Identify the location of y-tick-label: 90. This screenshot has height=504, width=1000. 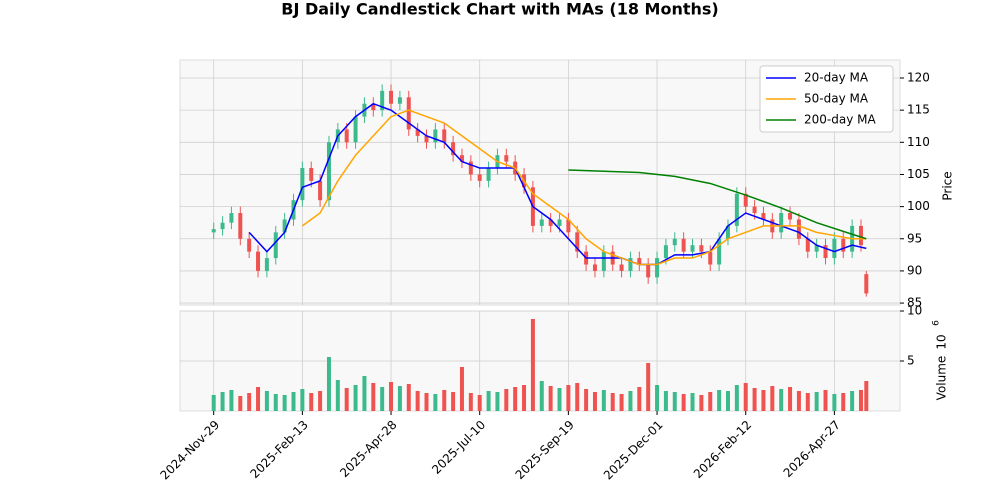
(914, 270).